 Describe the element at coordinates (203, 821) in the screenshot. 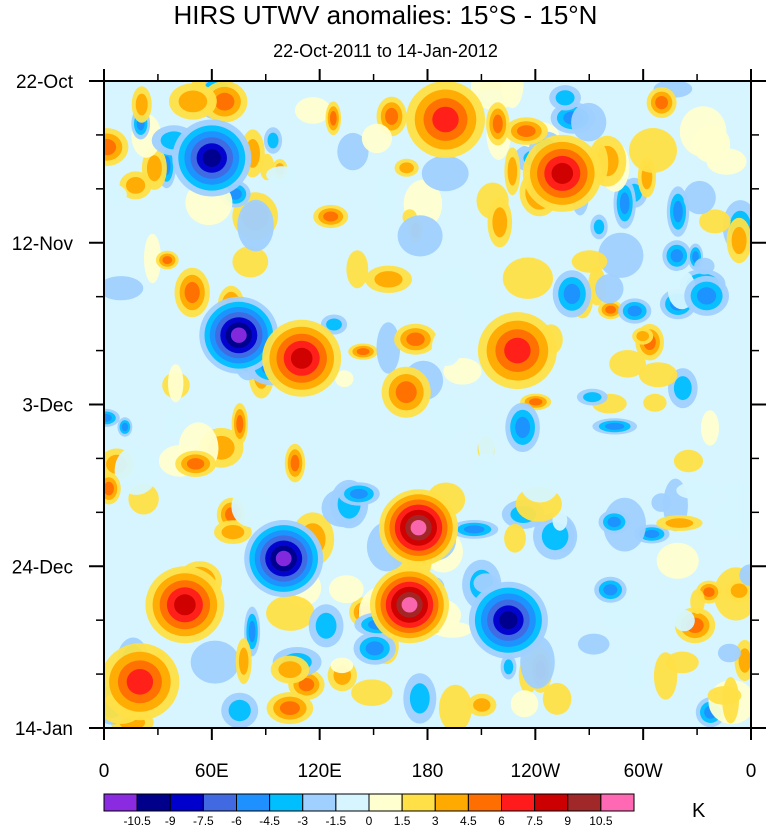

I see `colorbar-level-label: -7.5` at that location.